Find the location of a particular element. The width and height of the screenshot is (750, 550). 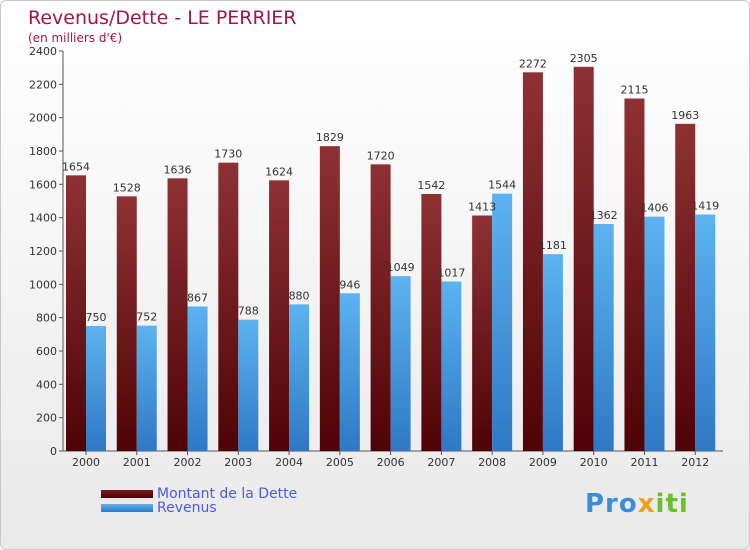

x-tick-label: 2012 is located at coordinates (695, 462).